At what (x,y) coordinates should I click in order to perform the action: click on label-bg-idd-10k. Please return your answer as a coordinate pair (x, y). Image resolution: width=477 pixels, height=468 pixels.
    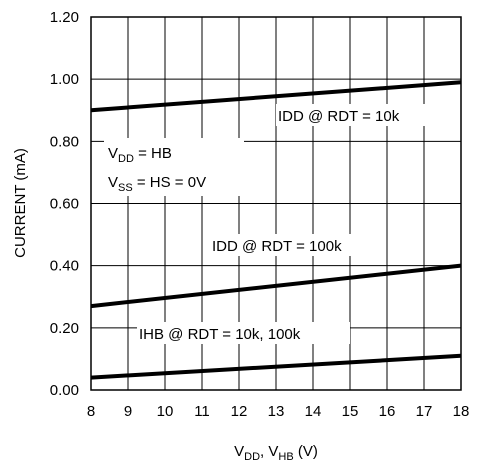
    Looking at the image, I should click on (355, 115).